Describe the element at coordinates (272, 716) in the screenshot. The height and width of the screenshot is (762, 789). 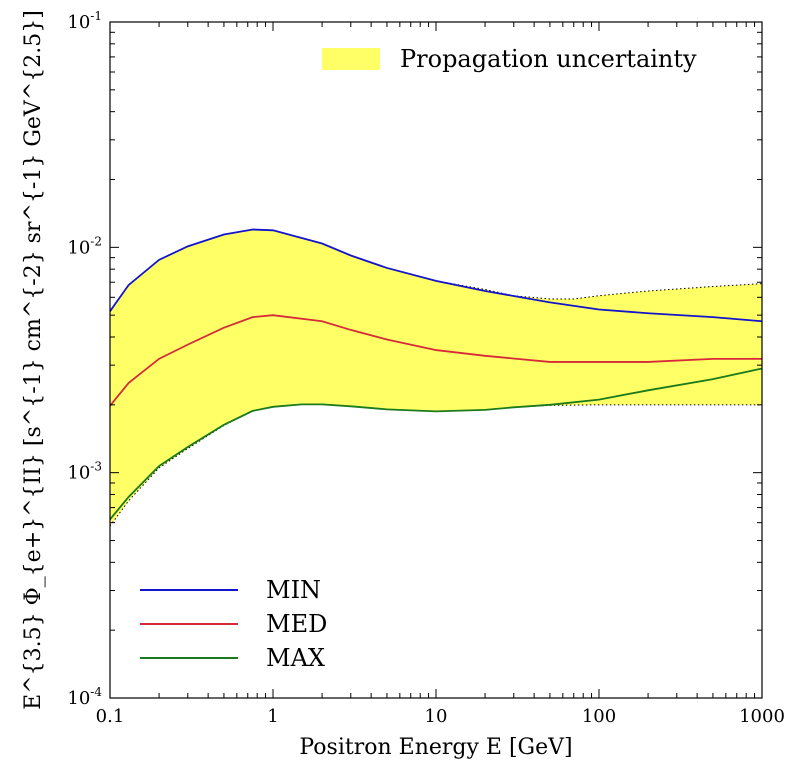
I see `x-tick-label: 1` at that location.